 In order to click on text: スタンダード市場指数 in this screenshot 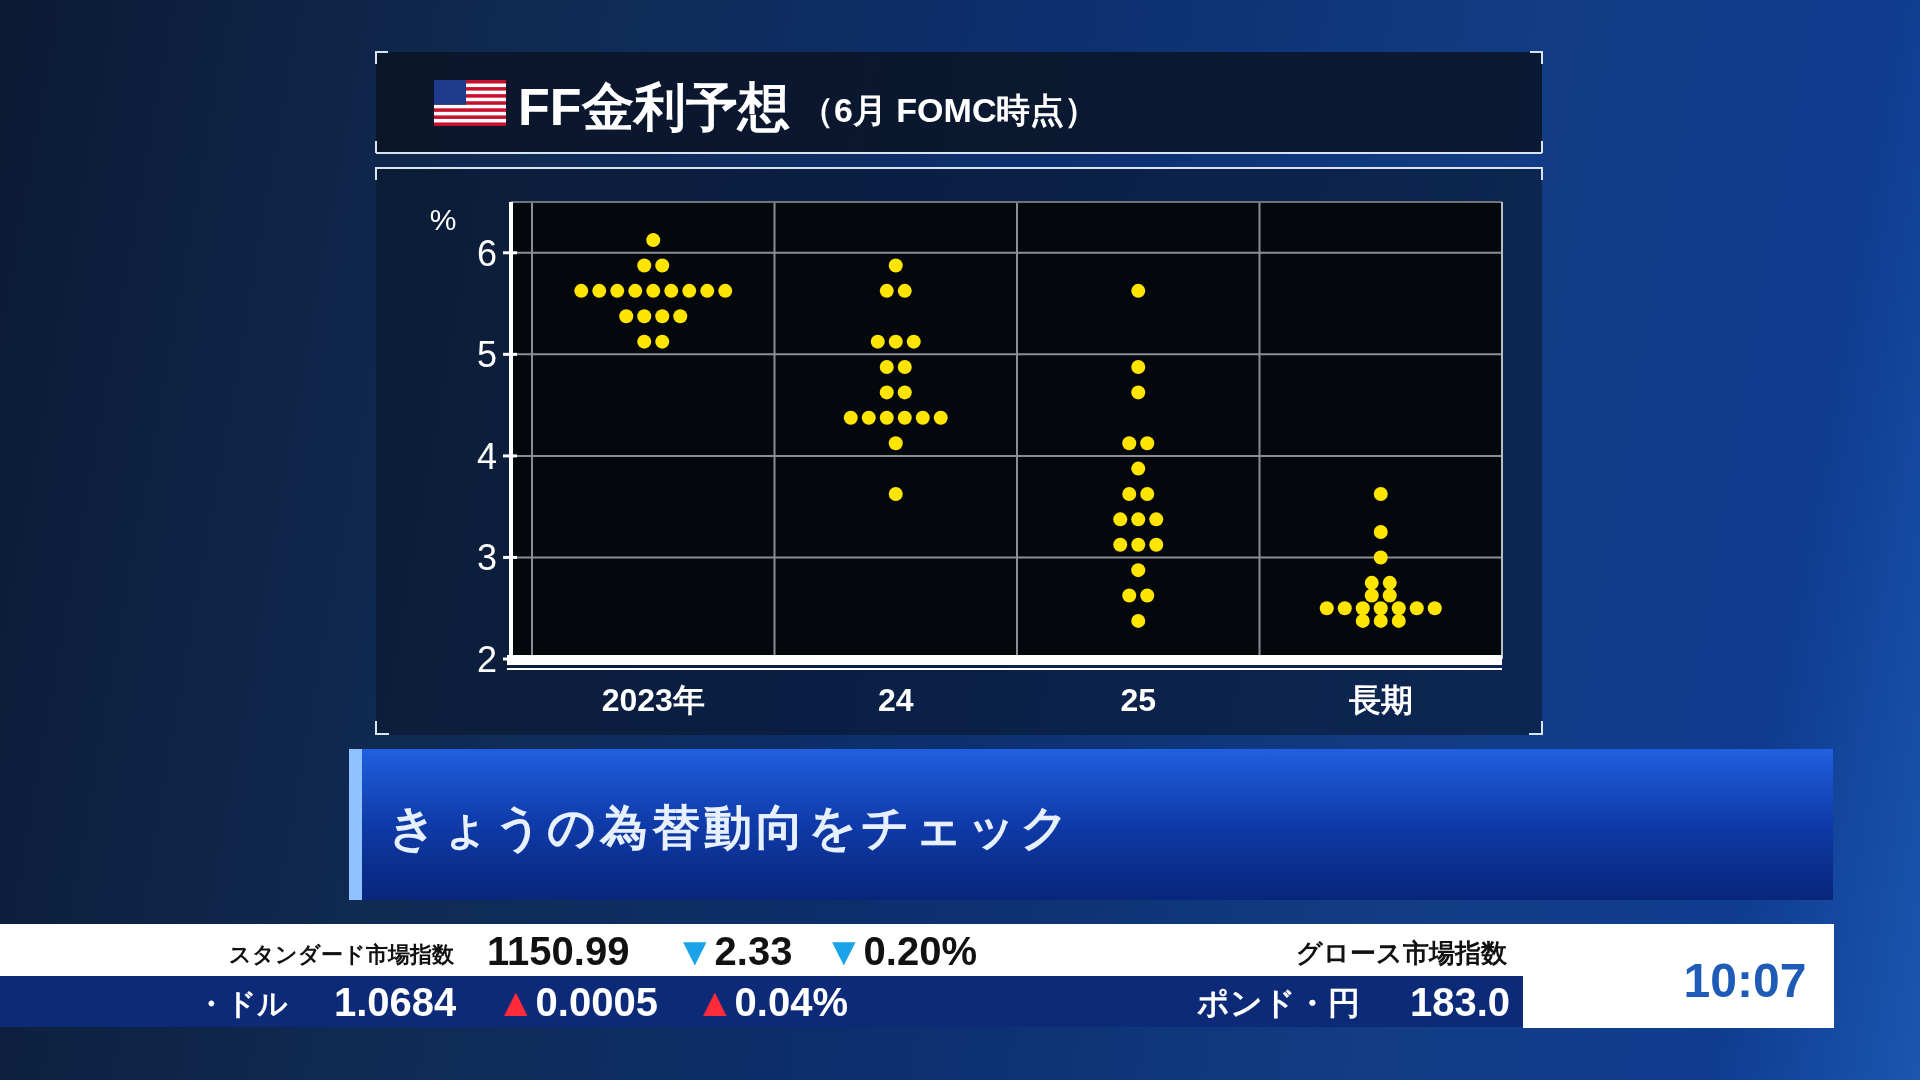, I will do `click(342, 954)`.